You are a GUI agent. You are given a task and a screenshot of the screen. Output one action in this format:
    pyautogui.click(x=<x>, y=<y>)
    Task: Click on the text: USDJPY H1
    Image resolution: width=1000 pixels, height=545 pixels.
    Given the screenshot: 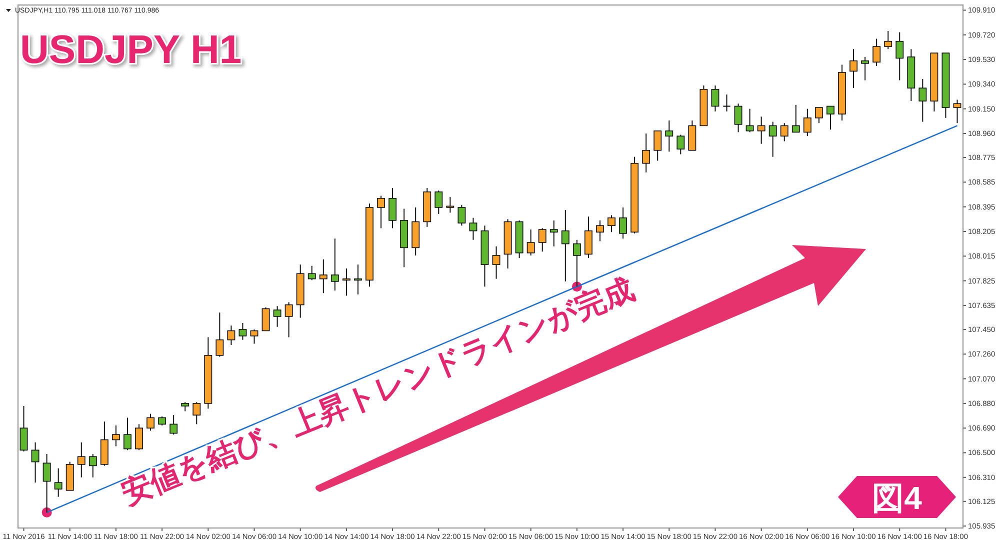 What is the action you would take?
    pyautogui.click(x=131, y=50)
    